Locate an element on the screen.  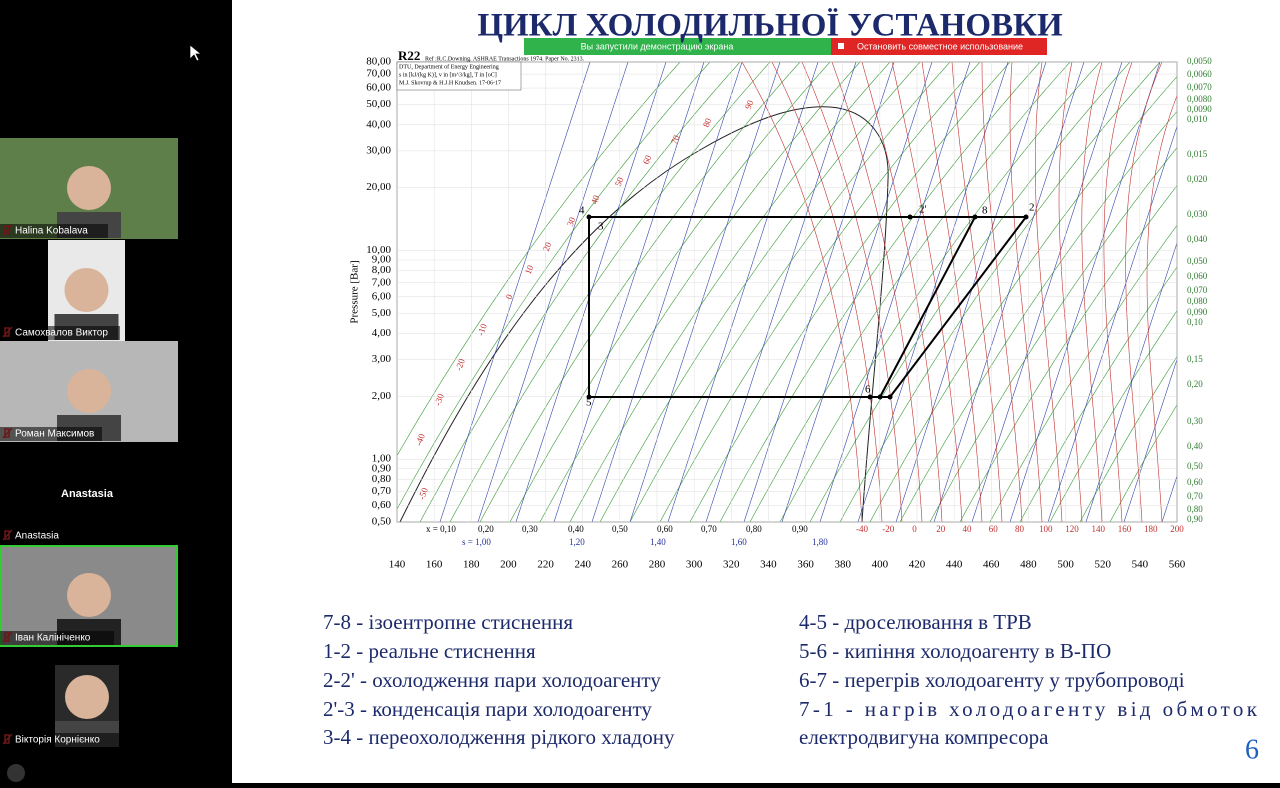
point-label: 3 is located at coordinates (601, 227).